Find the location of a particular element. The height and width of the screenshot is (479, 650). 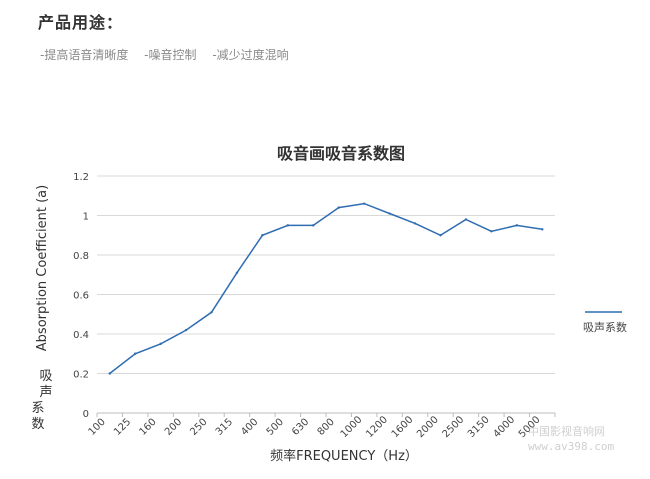

watermark-line: www.av398.com is located at coordinates (571, 446).